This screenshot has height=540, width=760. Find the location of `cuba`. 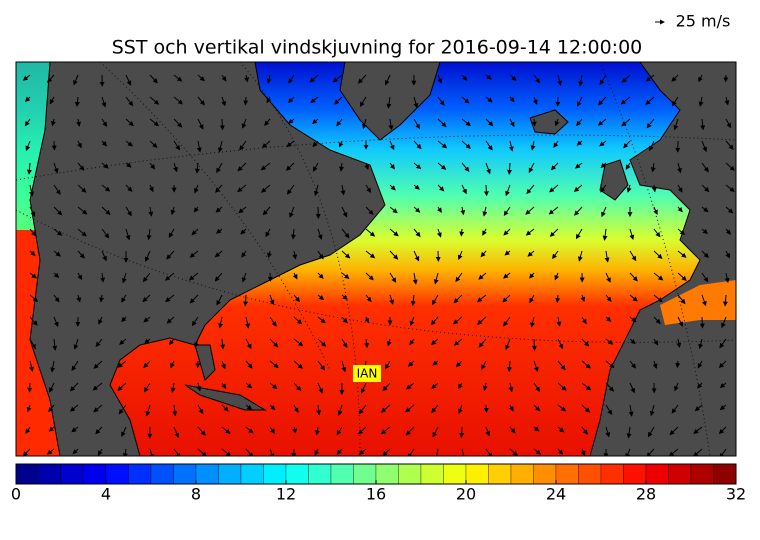

cuba is located at coordinates (225, 397).